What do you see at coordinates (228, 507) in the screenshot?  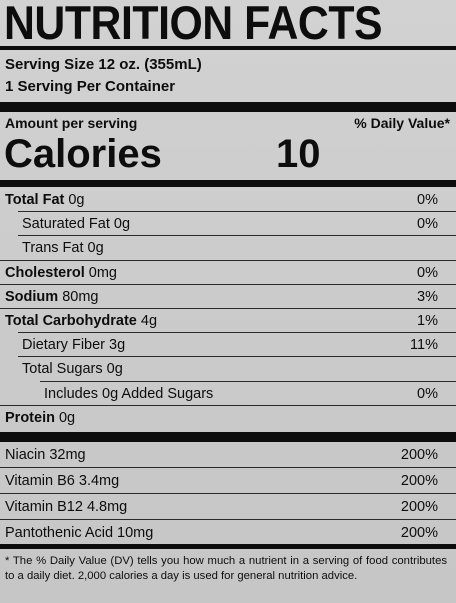 I see `vitamin-row: Vitamin B12 4.8mg 200%` at bounding box center [228, 507].